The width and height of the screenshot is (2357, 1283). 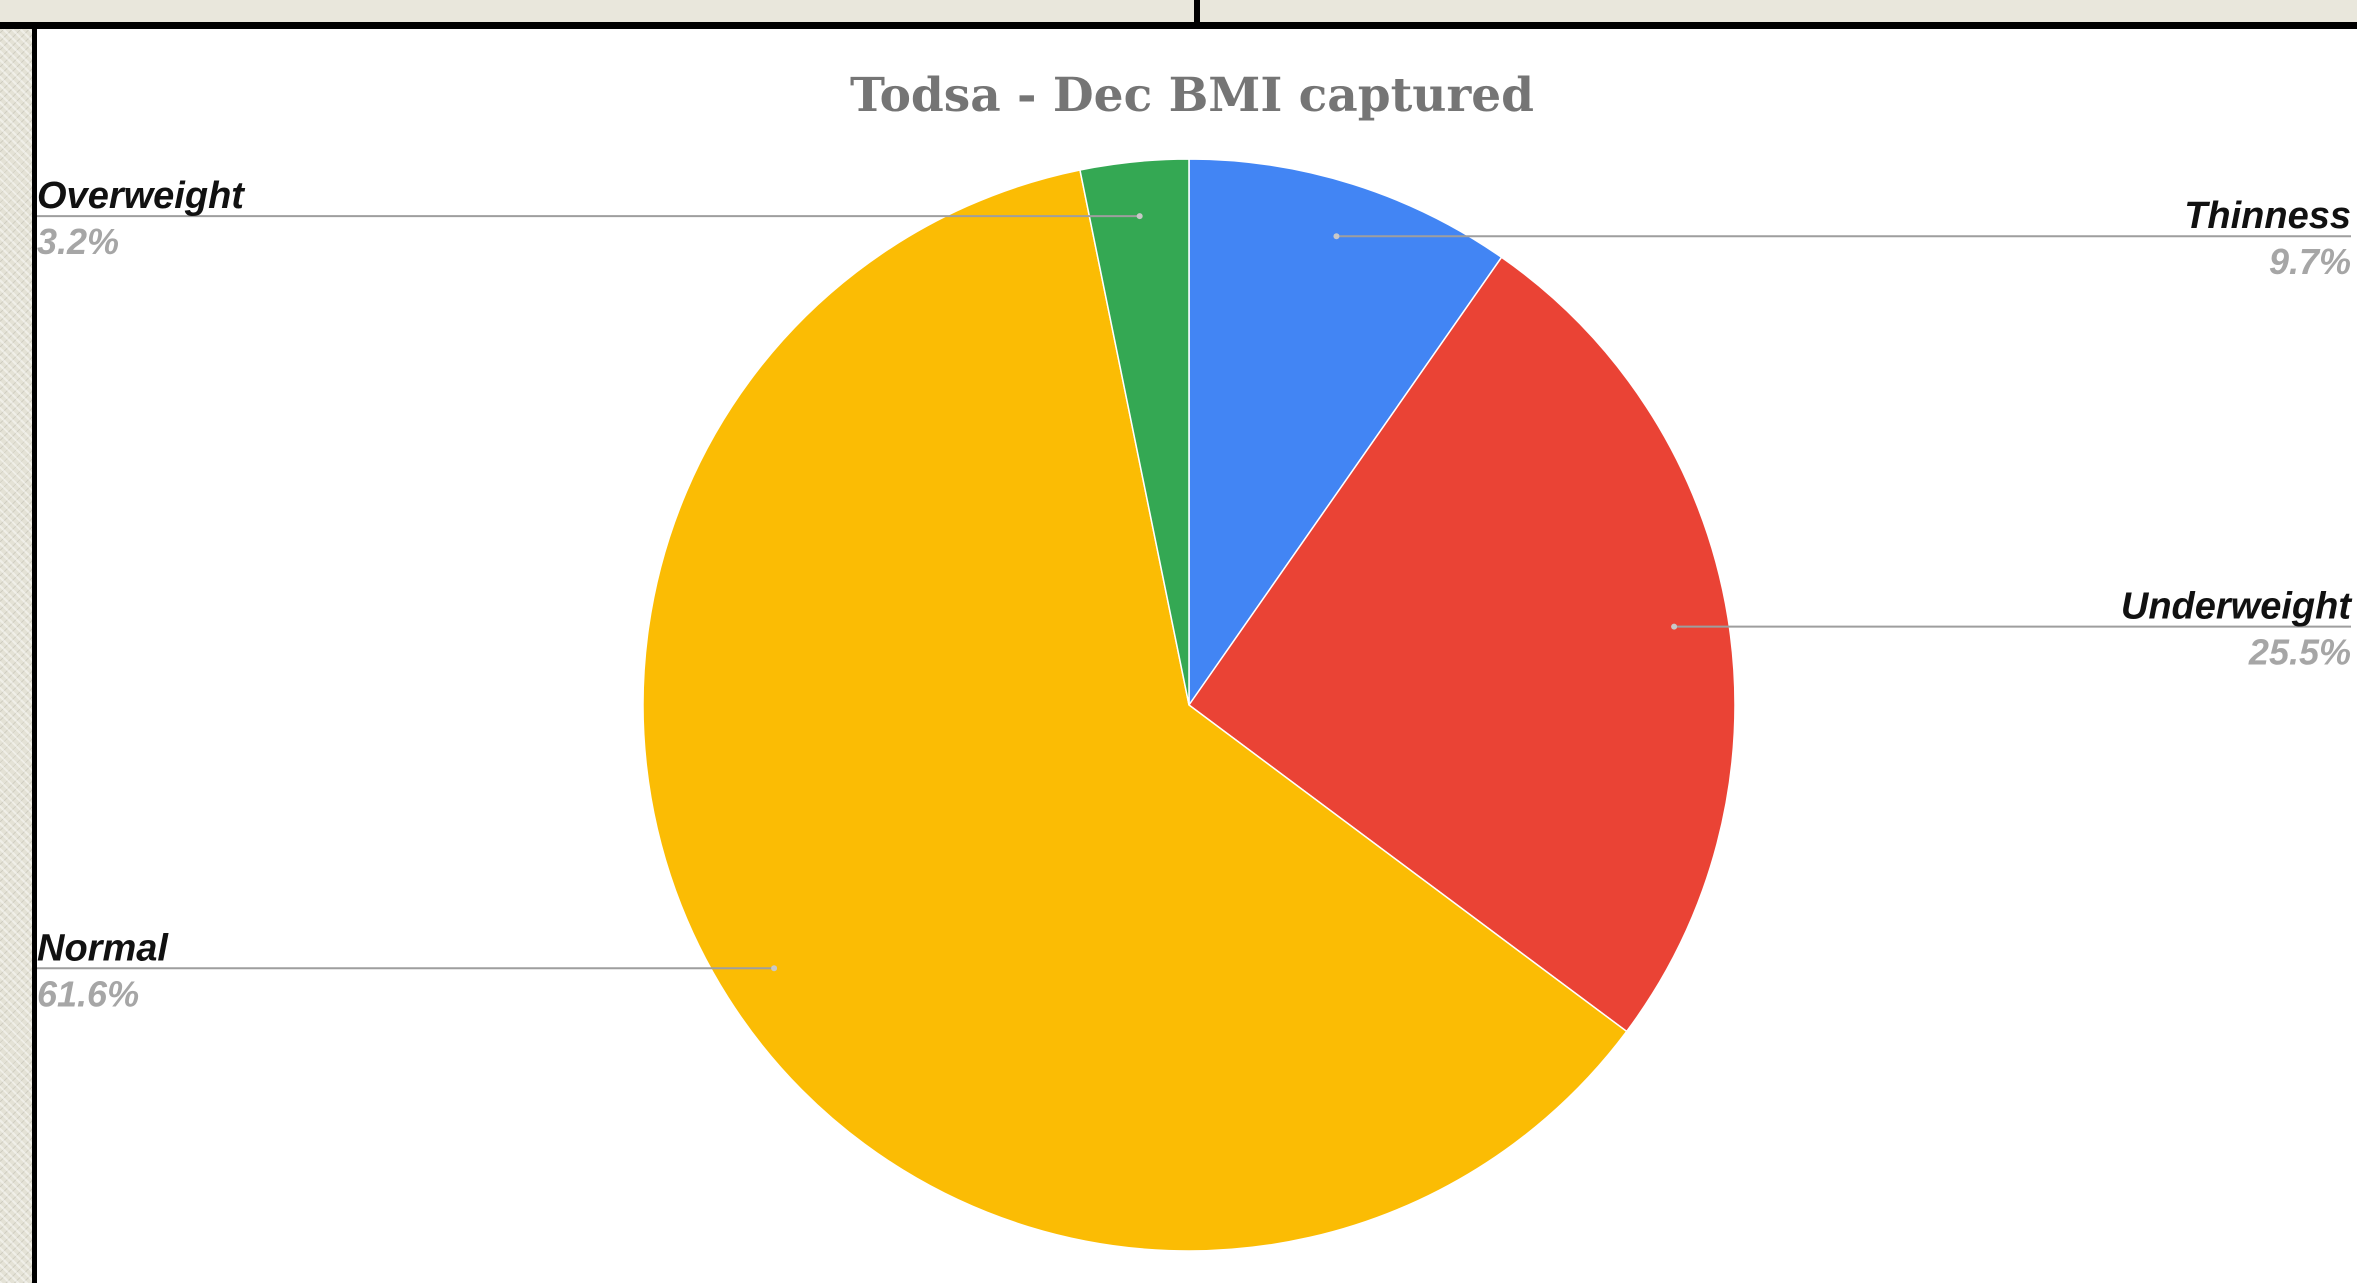 What do you see at coordinates (2267, 216) in the screenshot?
I see `slice-label-thinness: Thinness` at bounding box center [2267, 216].